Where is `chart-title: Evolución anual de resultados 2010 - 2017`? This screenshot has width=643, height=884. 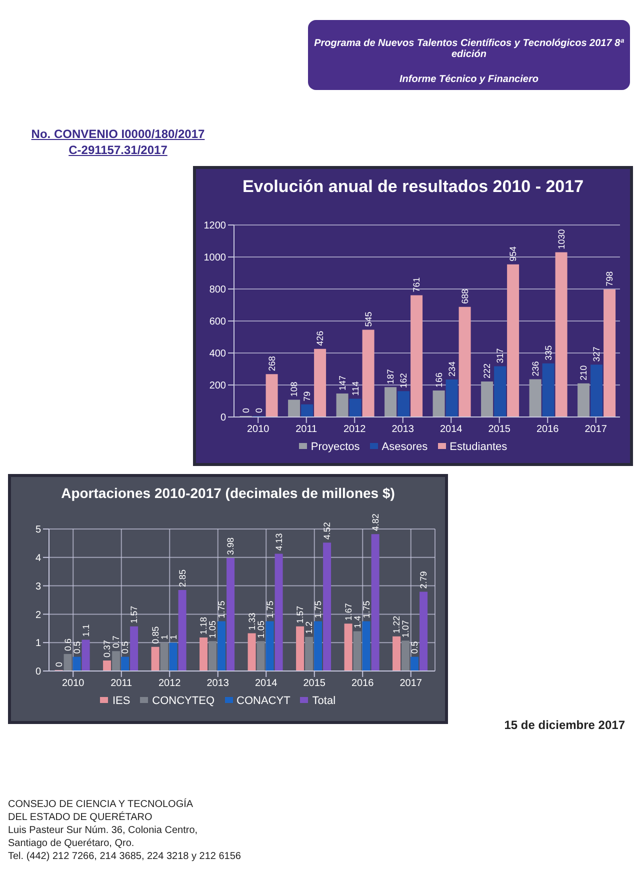
chart-title: Evolución anual de resultados 2010 - 2017 is located at coordinates (413, 186).